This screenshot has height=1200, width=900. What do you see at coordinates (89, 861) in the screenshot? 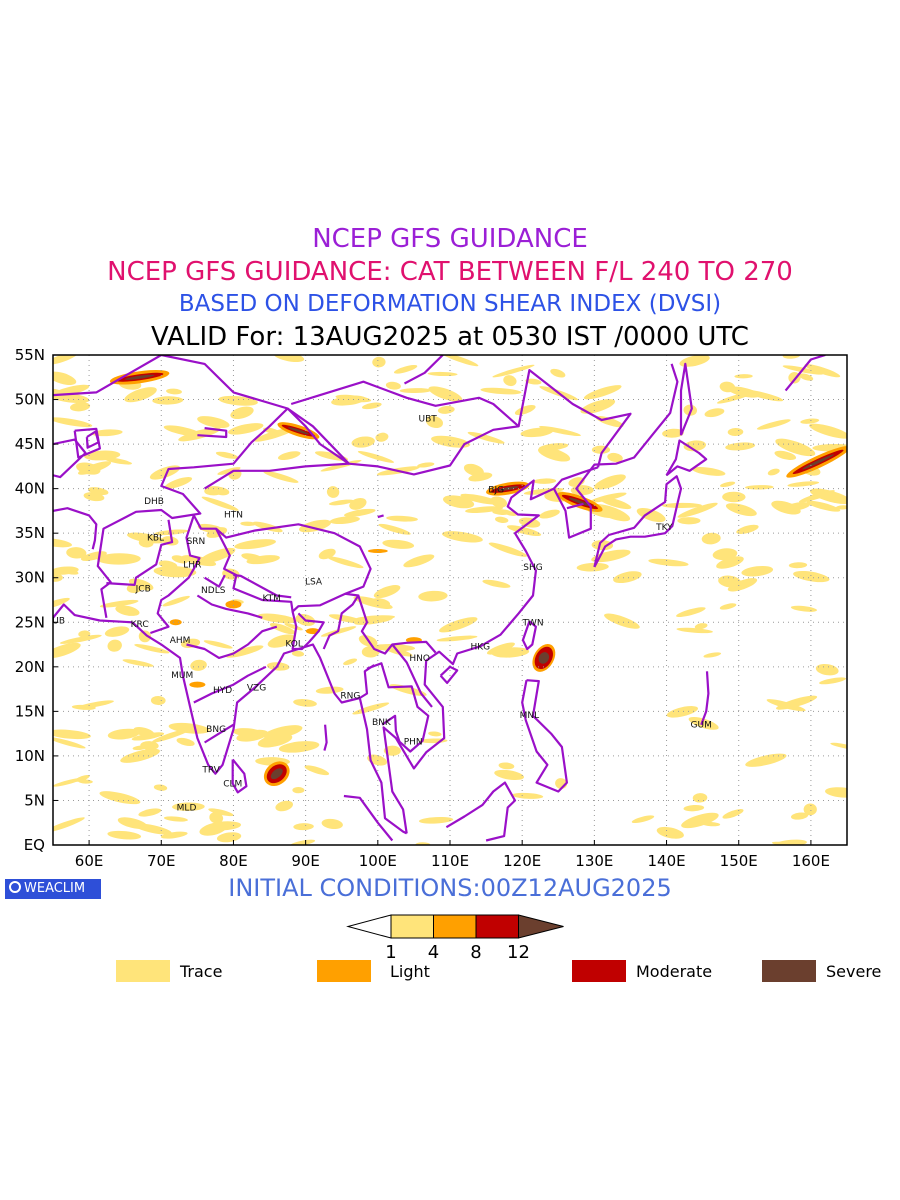
I see `lon-tick-label: 60E` at bounding box center [89, 861].